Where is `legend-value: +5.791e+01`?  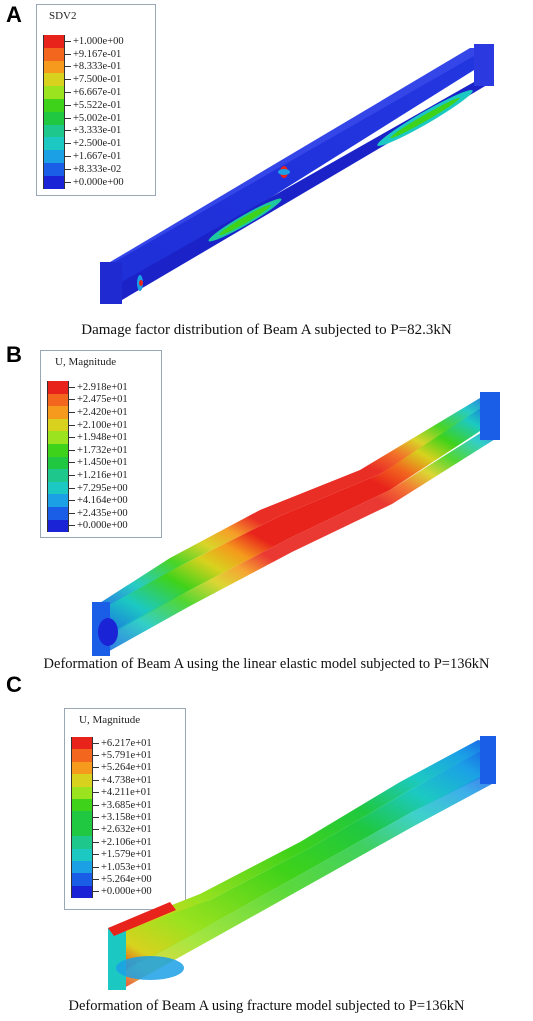
legend-value: +5.791e+01 is located at coordinates (126, 756).